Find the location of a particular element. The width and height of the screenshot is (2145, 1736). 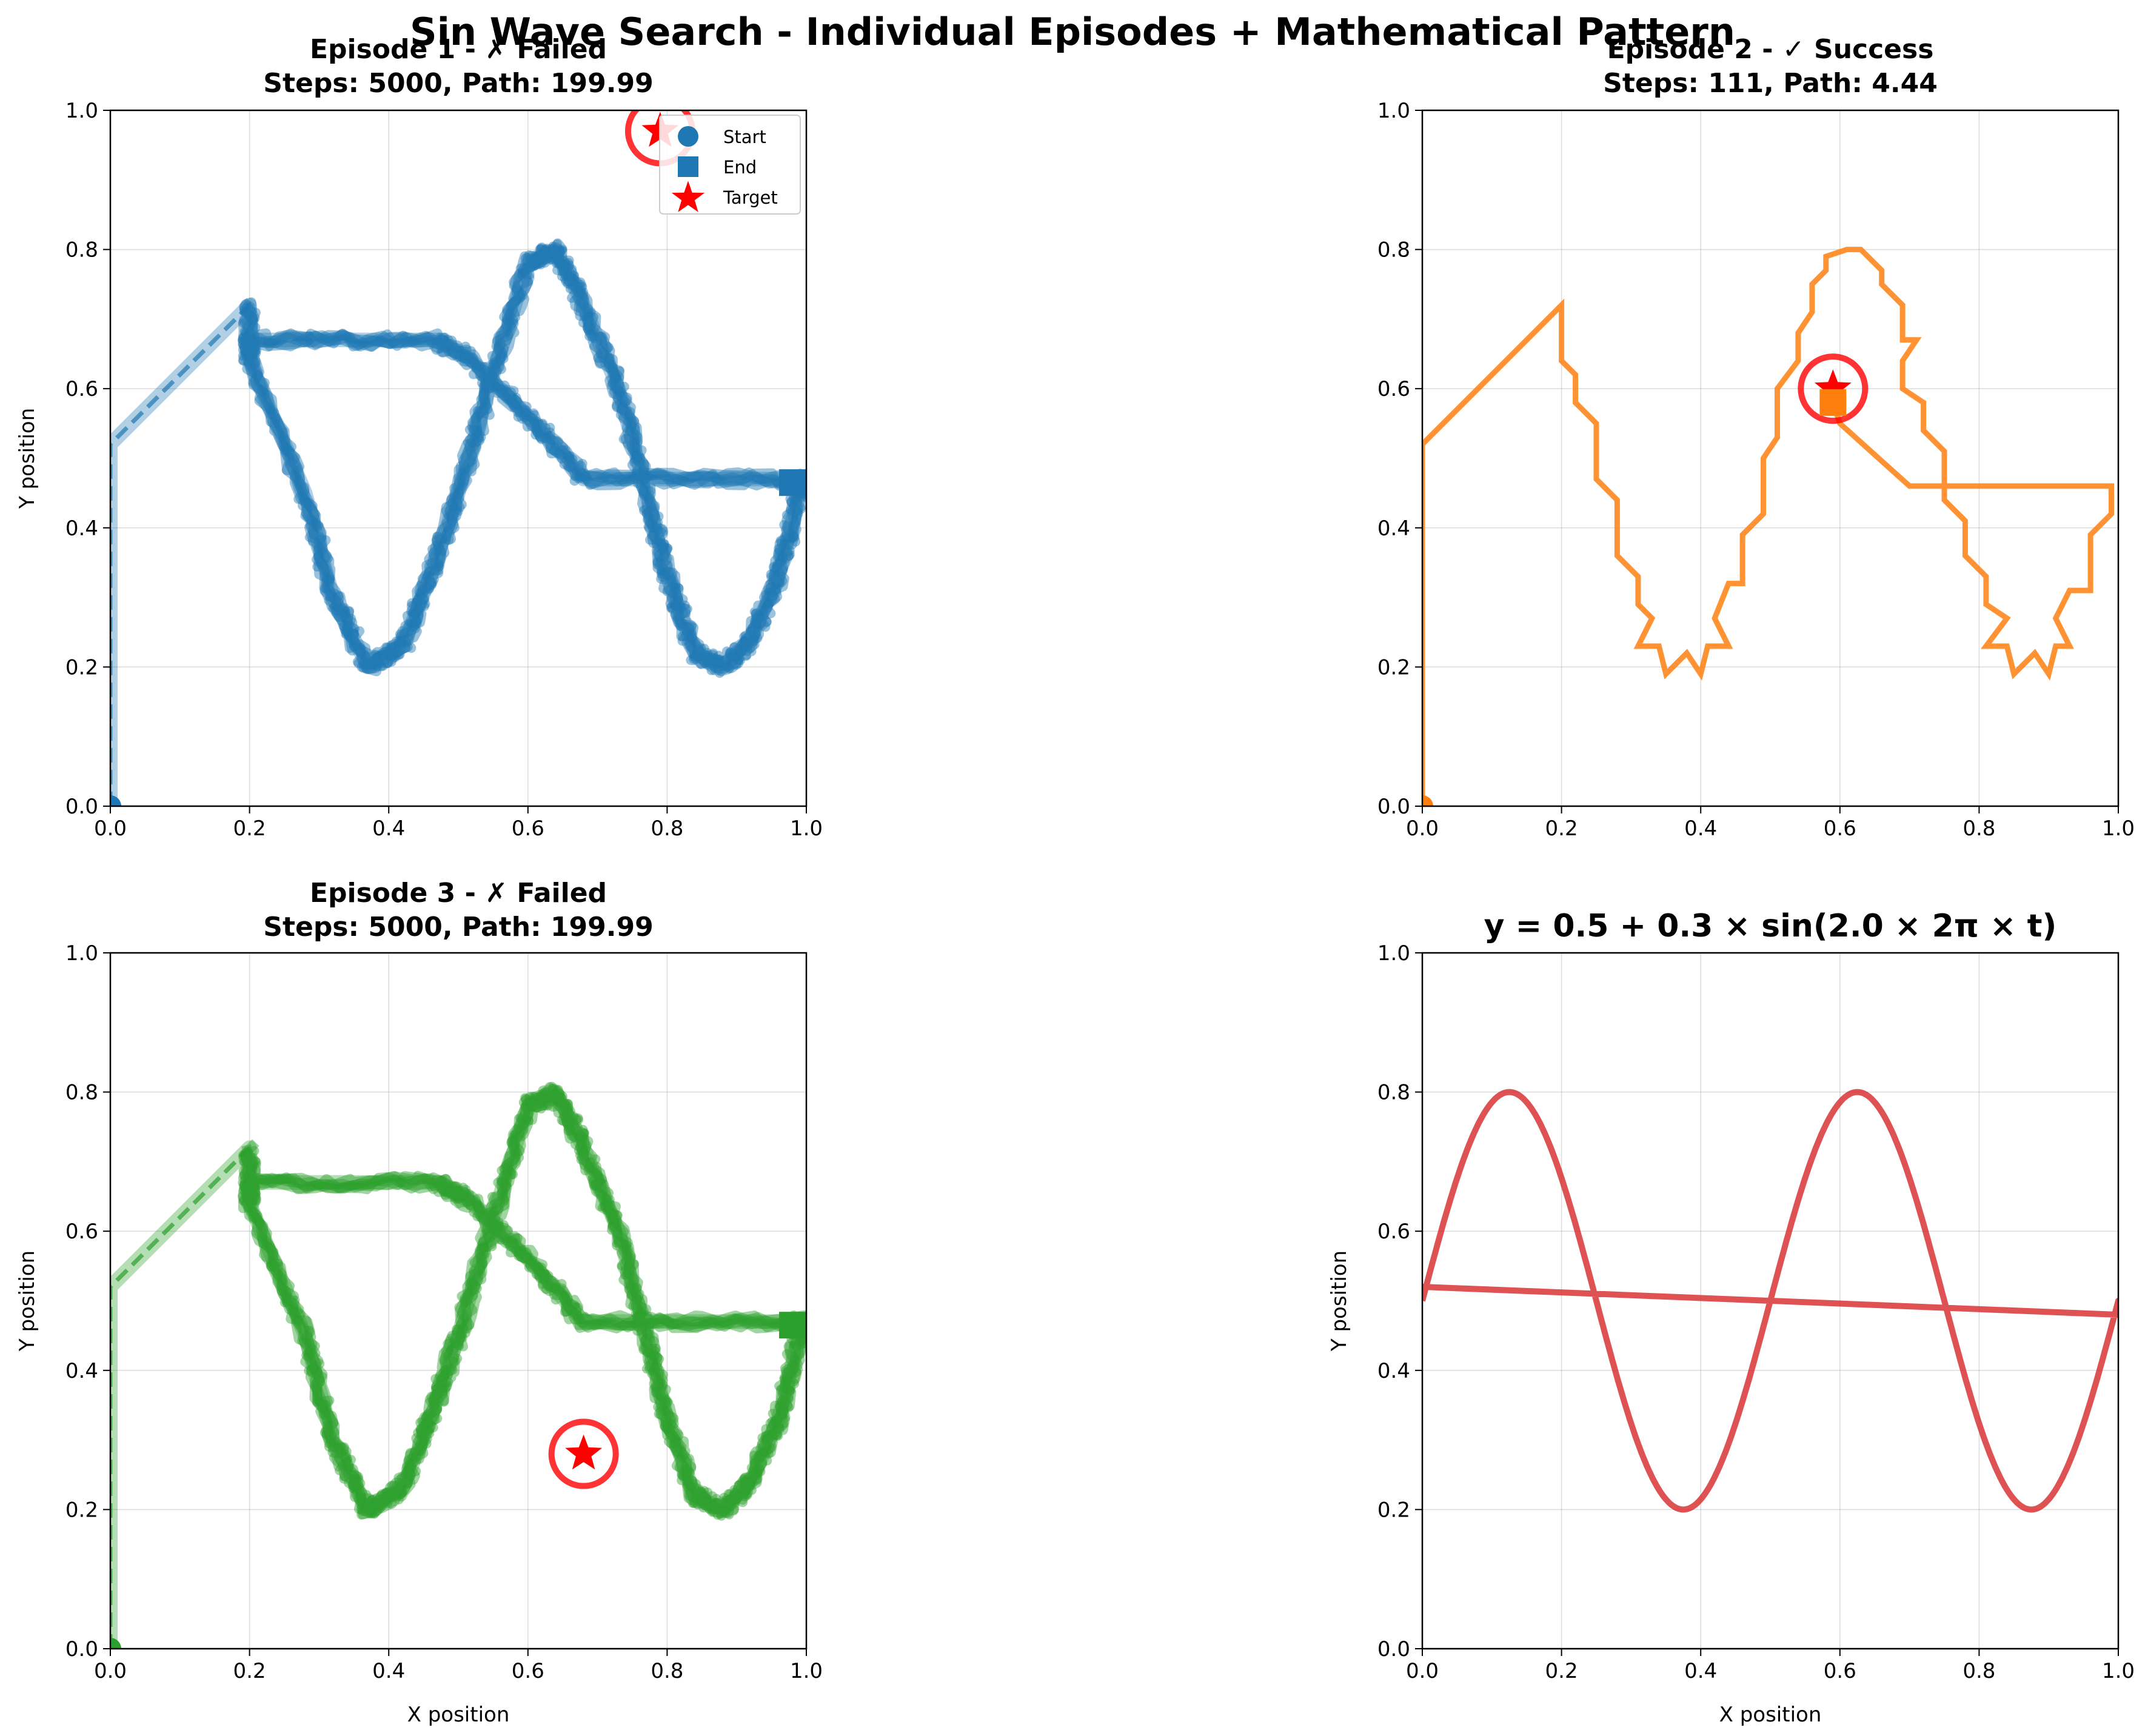

grid is located at coordinates (458, 458).